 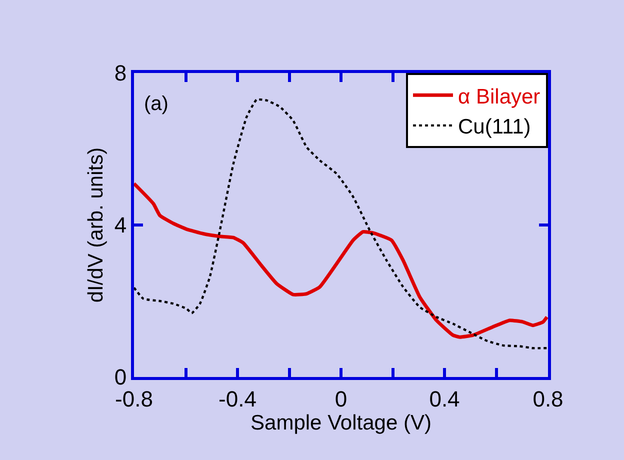 What do you see at coordinates (237, 399) in the screenshot?
I see `x-tick-label: -0.4` at bounding box center [237, 399].